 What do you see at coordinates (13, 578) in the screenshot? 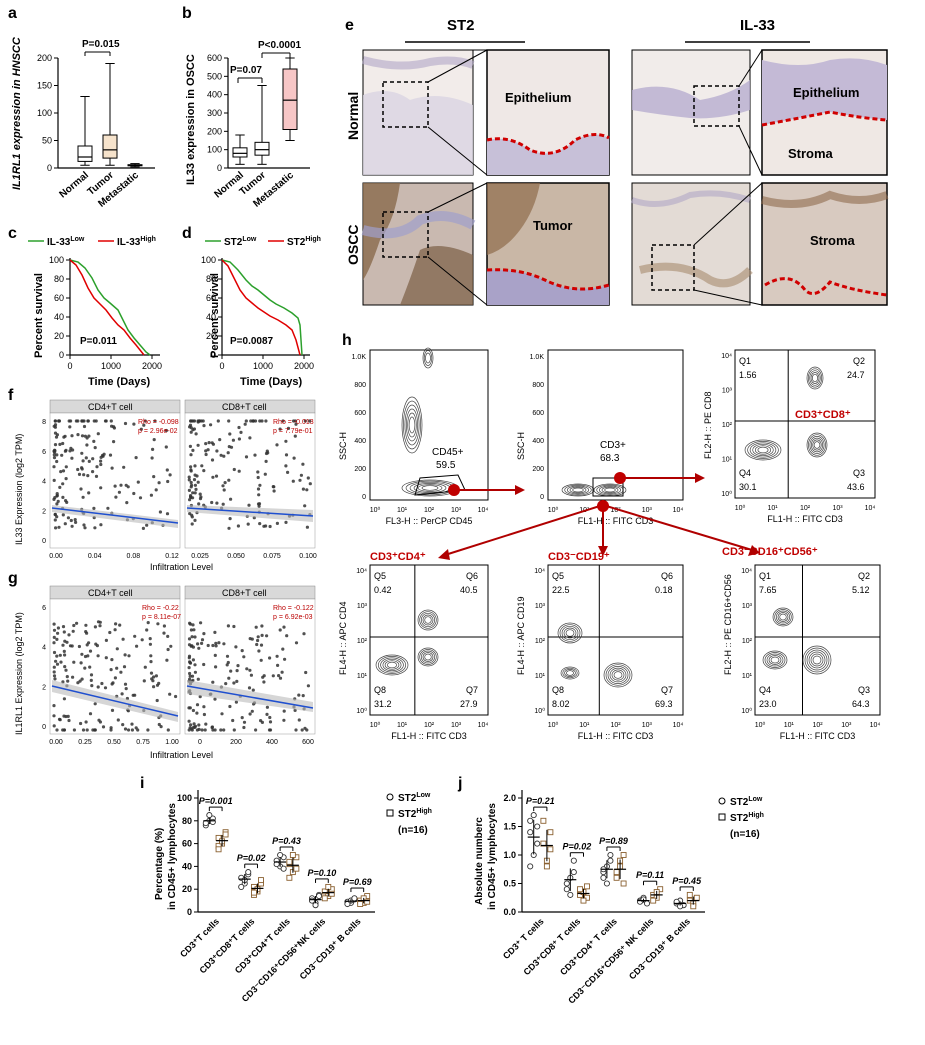
I see `panel-g-letter: g` at bounding box center [13, 578].